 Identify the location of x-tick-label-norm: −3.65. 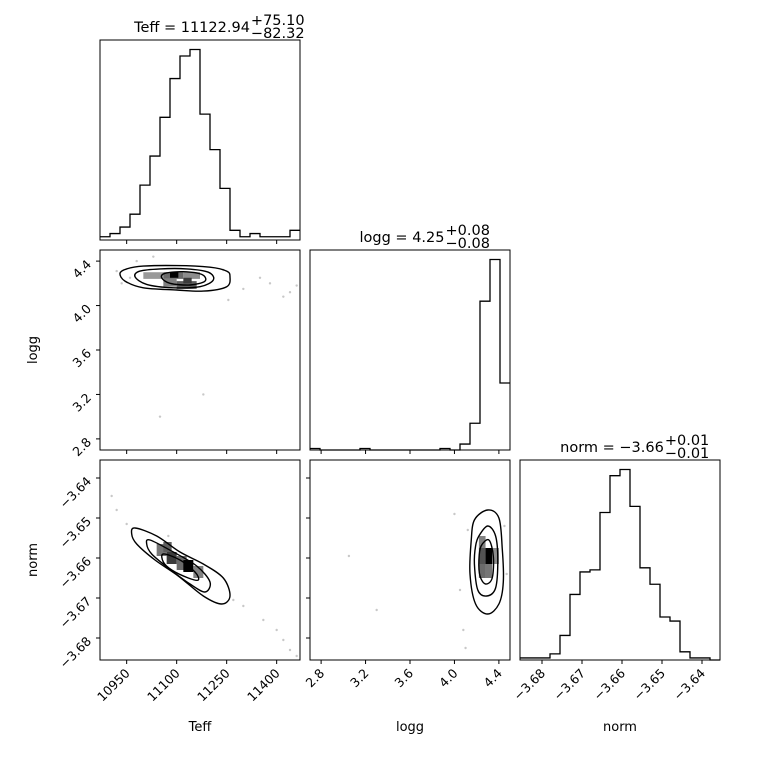
(649, 685).